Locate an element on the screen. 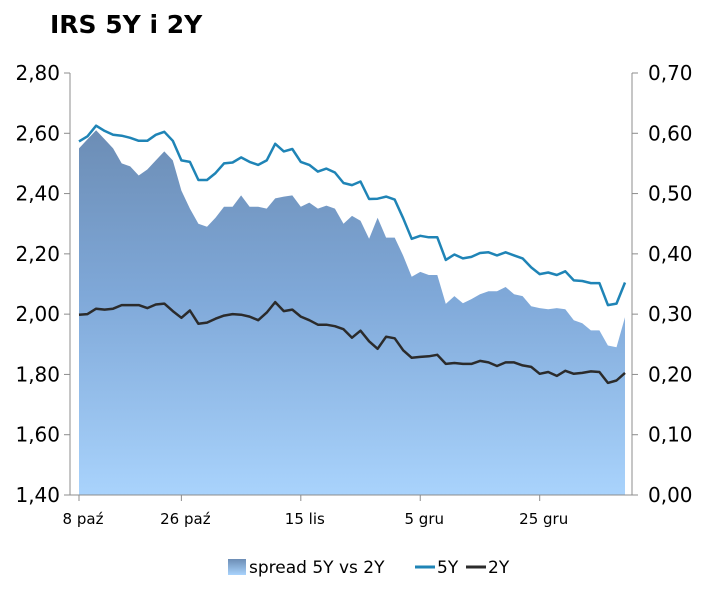 This screenshot has width=703, height=592. y-right-tick-label: 0,50 is located at coordinates (670, 194).